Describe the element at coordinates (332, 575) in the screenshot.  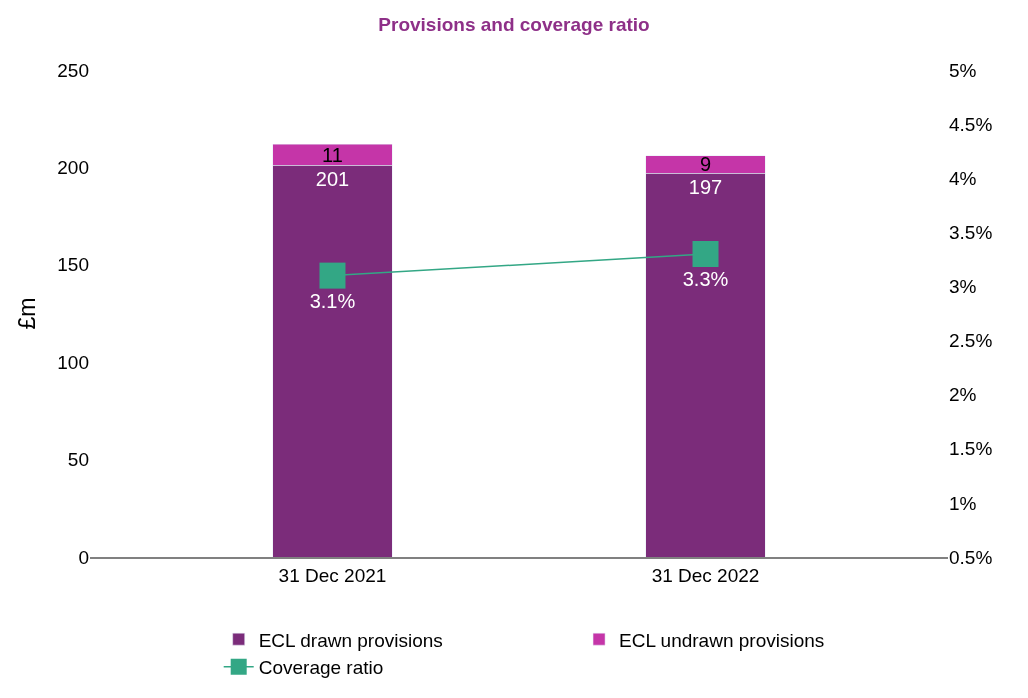
I see `x-tick-label: 31 Dec 2021` at that location.